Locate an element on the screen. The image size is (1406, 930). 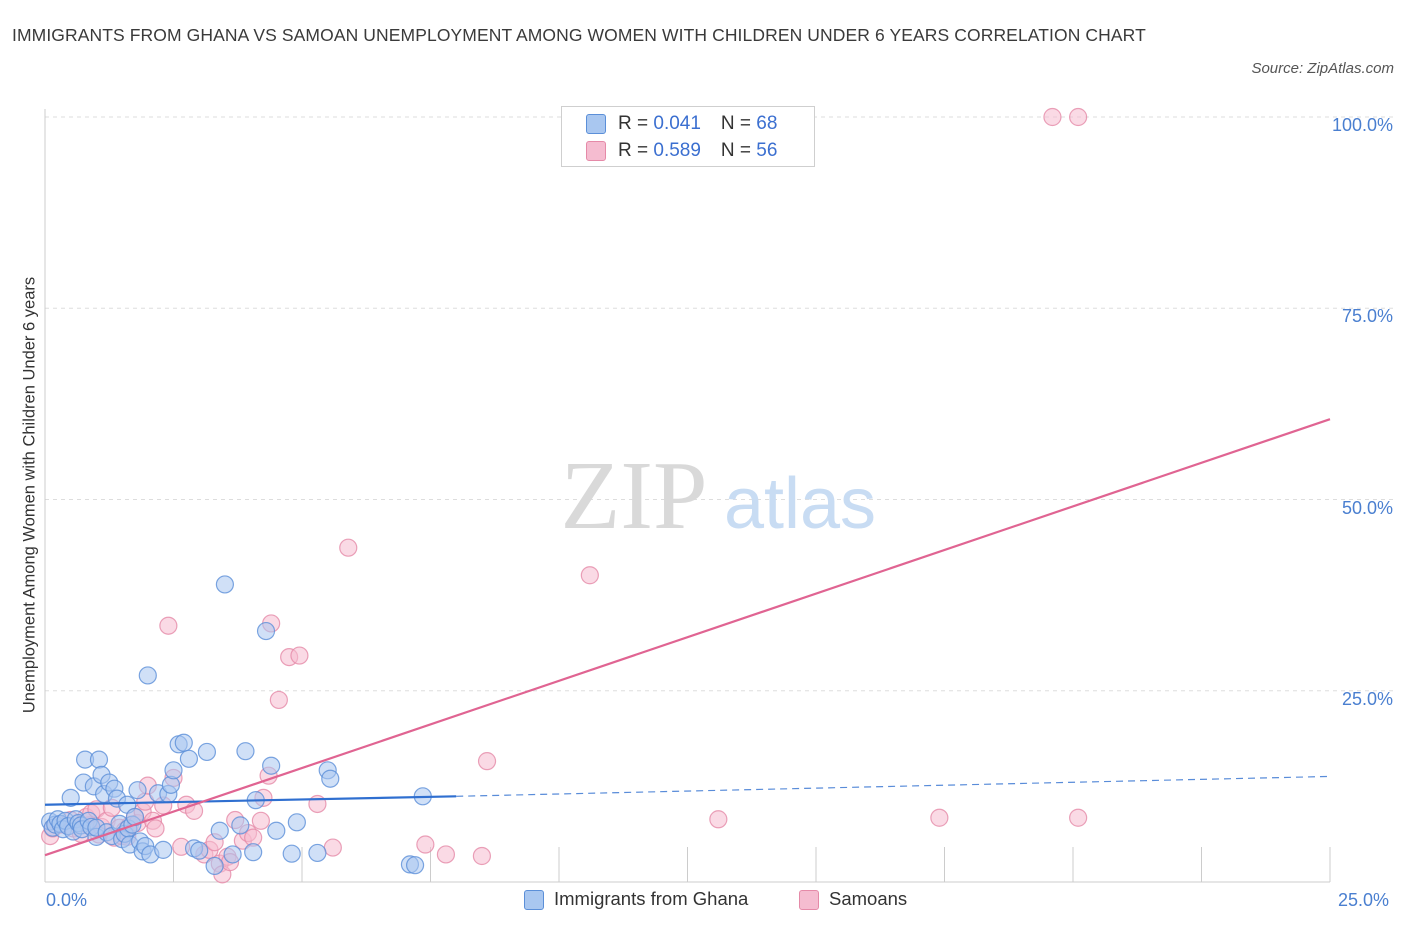
watermark-atlas: atlas is located at coordinates (800, 504).